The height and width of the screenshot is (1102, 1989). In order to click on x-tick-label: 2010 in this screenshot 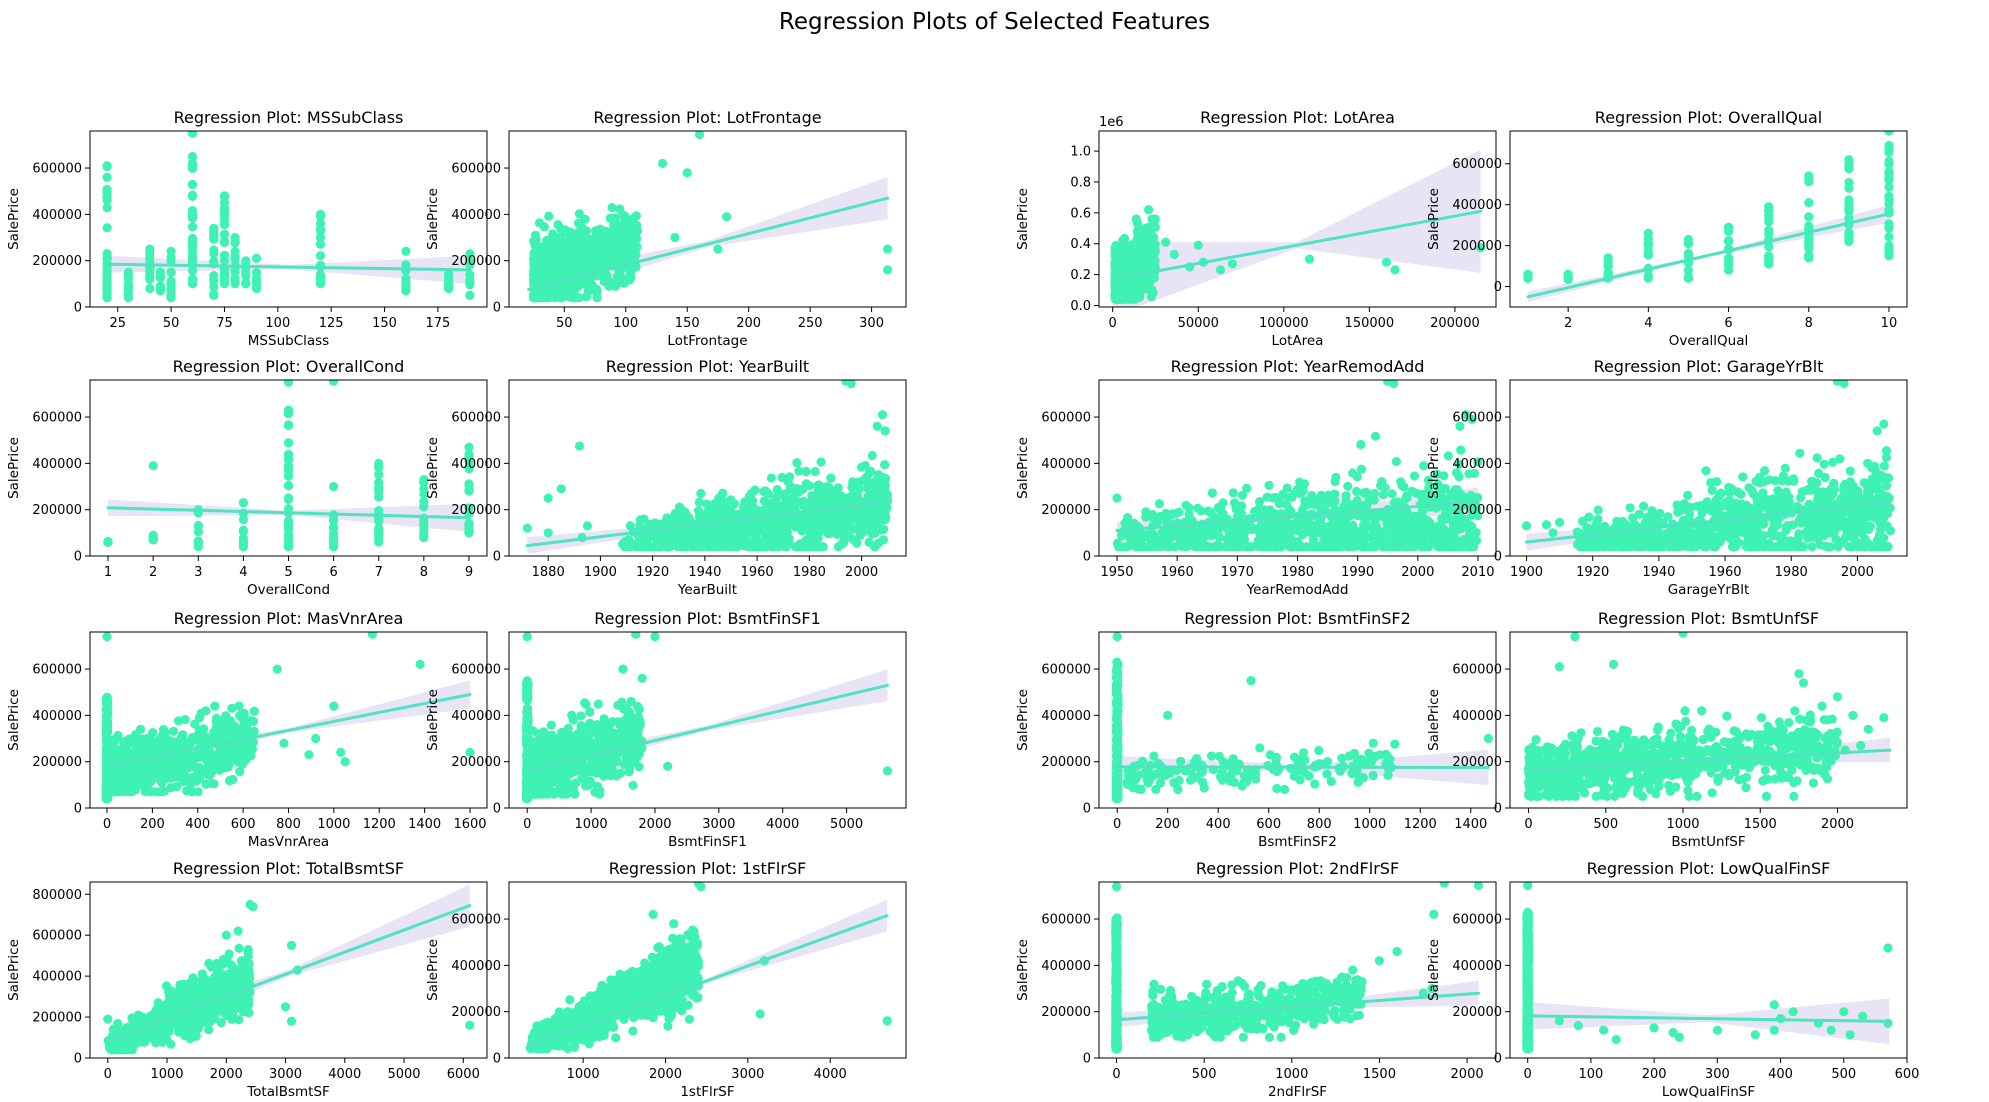, I will do `click(1477, 572)`.